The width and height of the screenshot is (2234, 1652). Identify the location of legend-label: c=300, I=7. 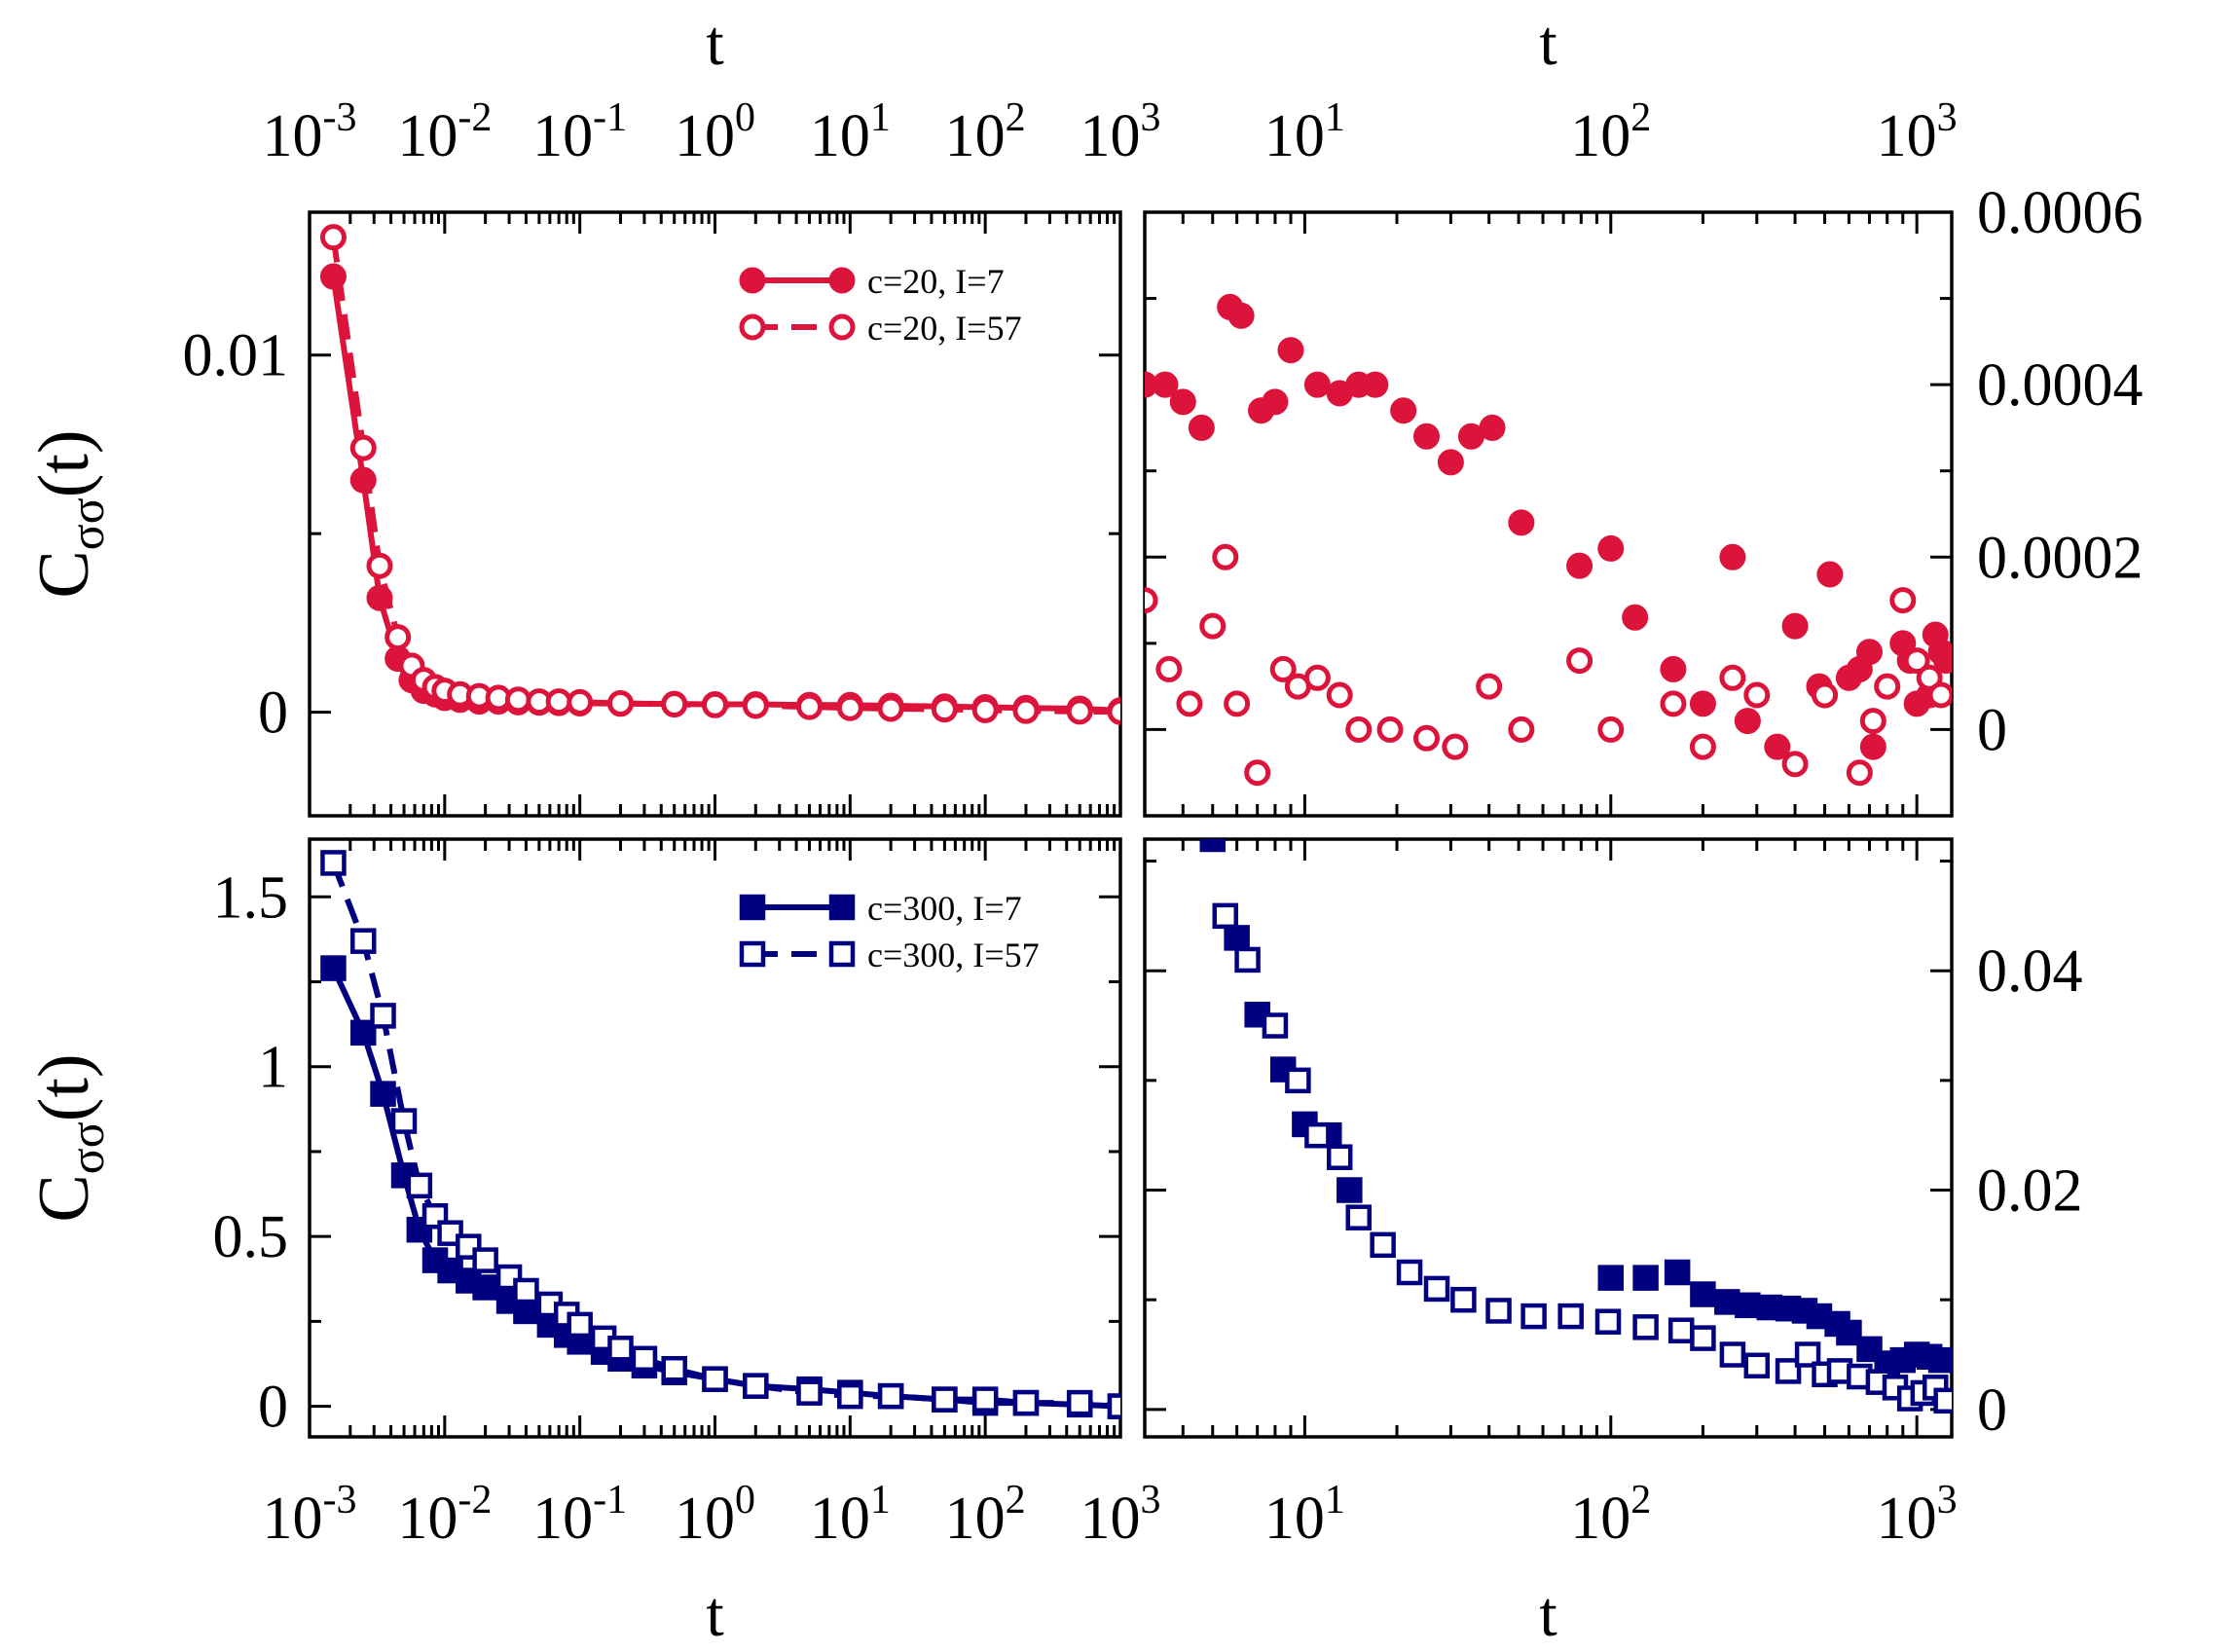
(945, 908).